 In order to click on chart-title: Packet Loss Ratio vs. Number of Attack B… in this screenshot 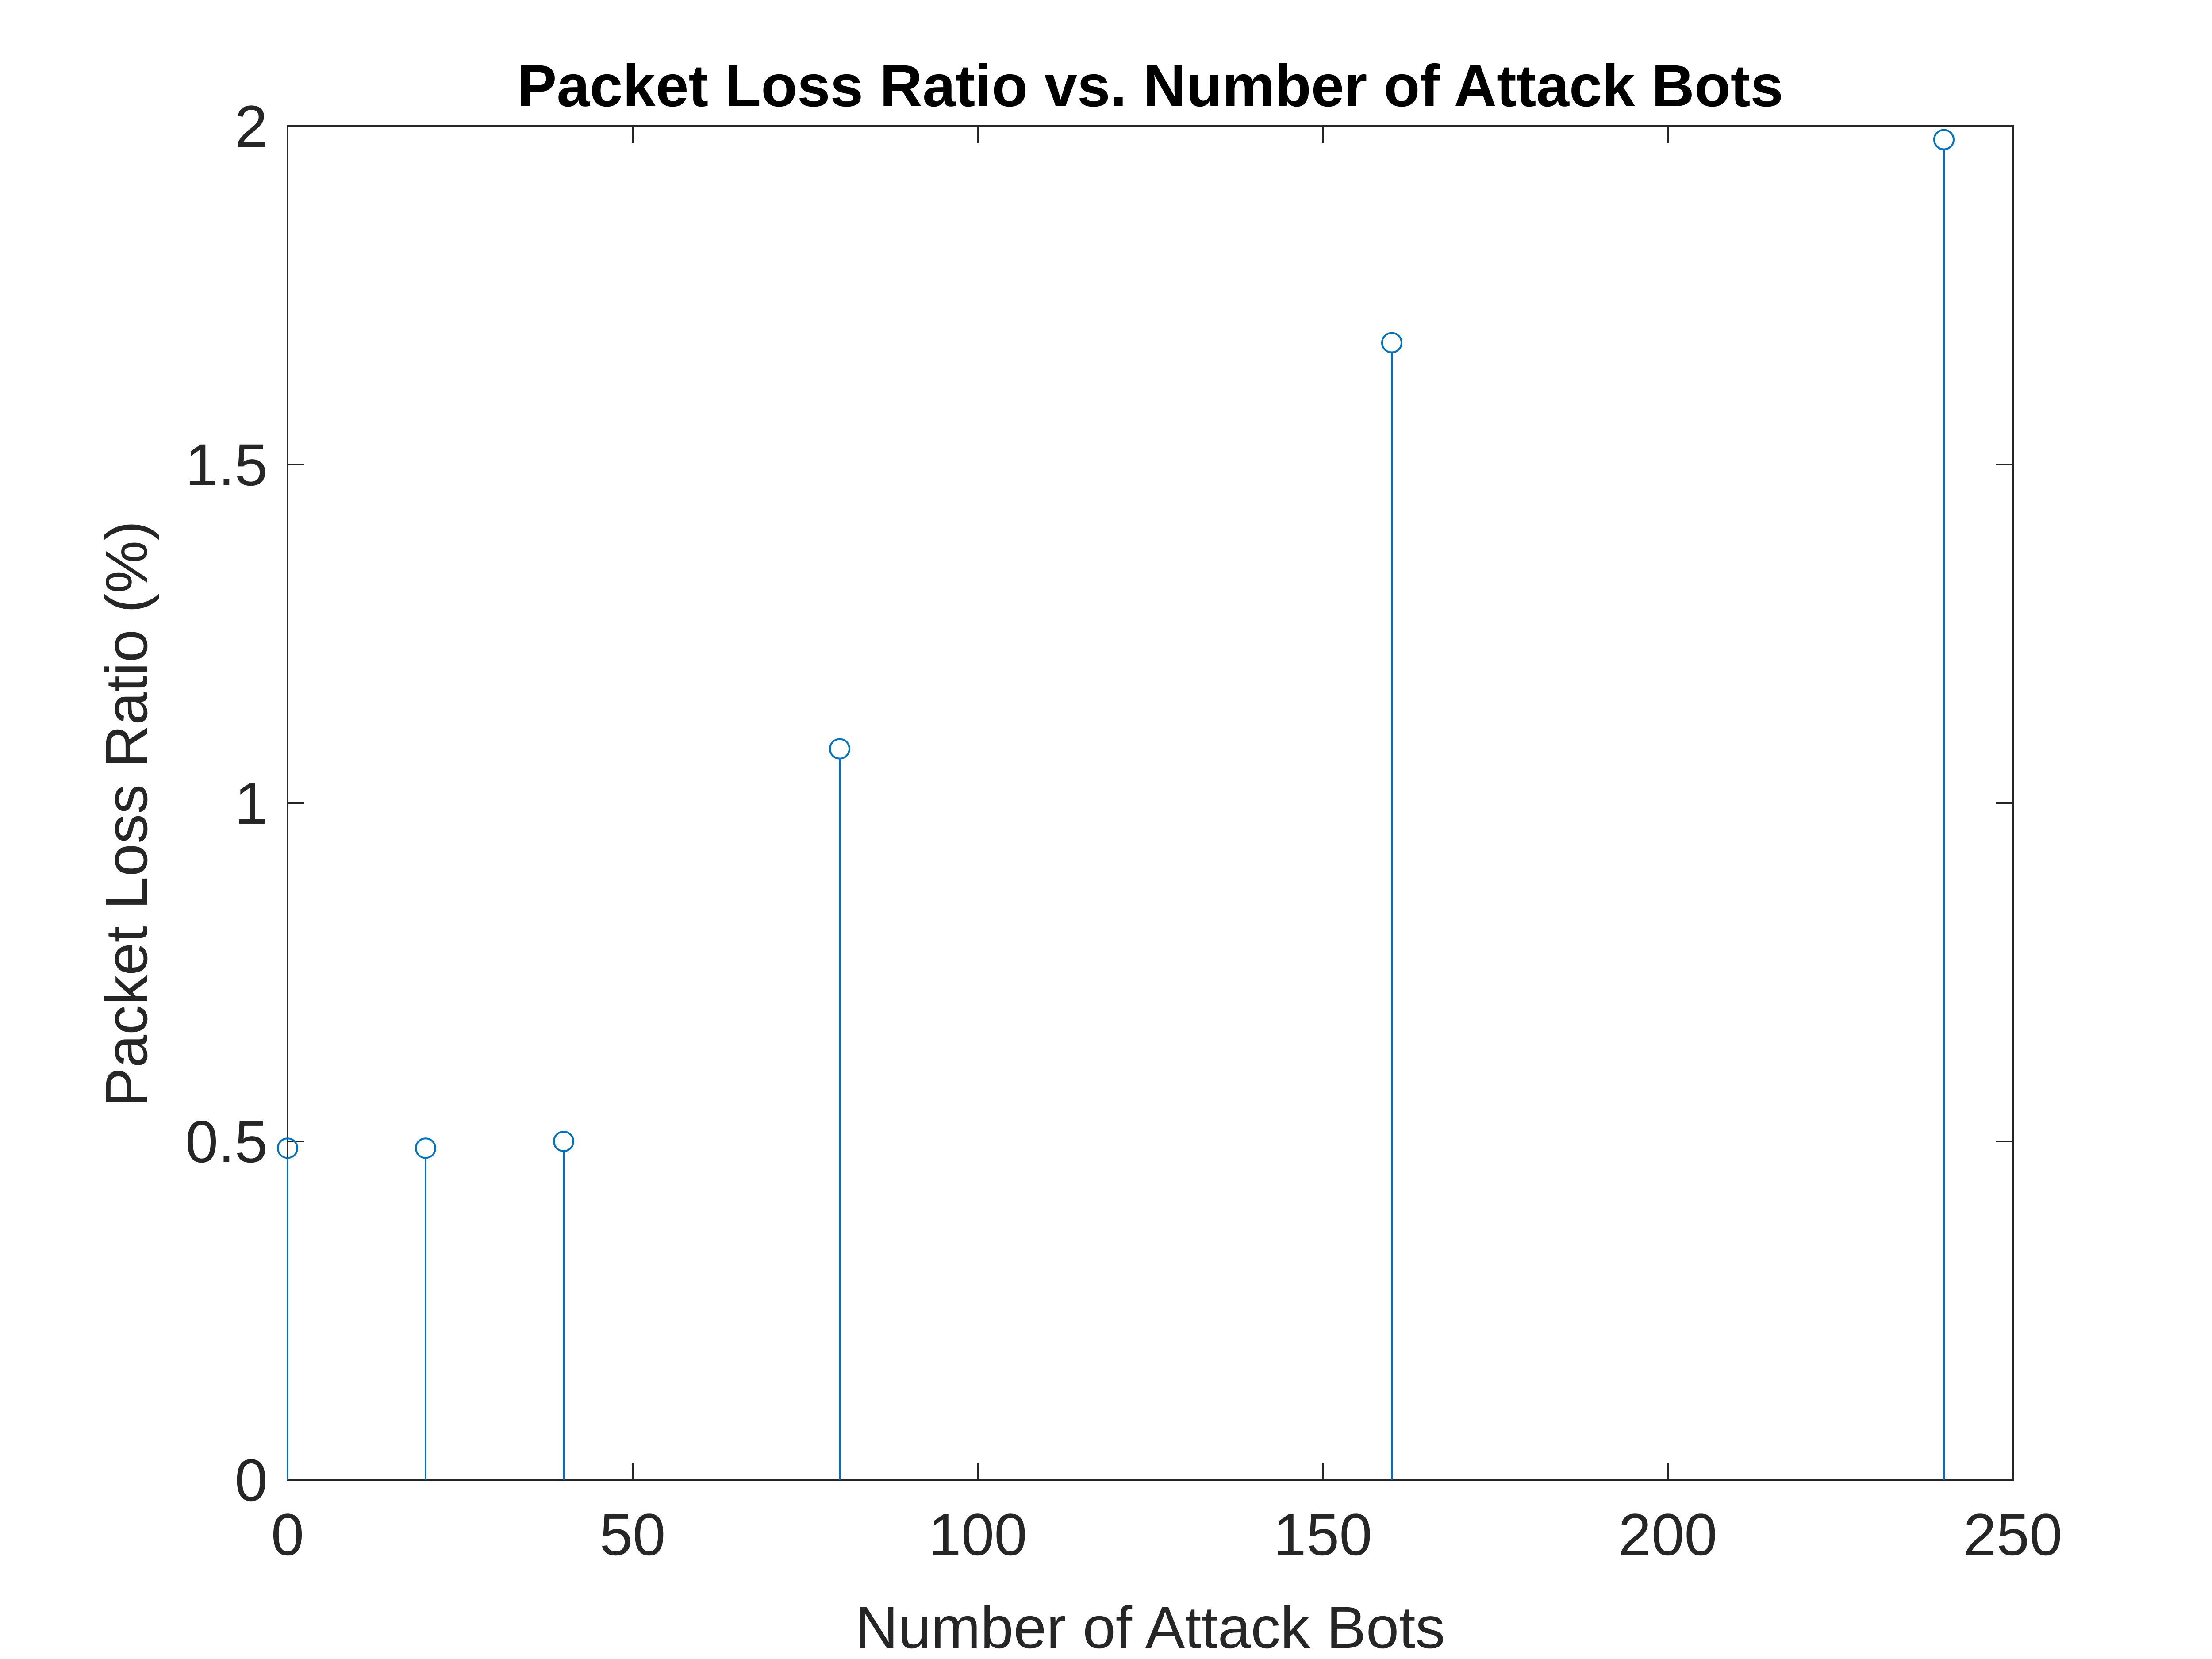, I will do `click(1150, 86)`.